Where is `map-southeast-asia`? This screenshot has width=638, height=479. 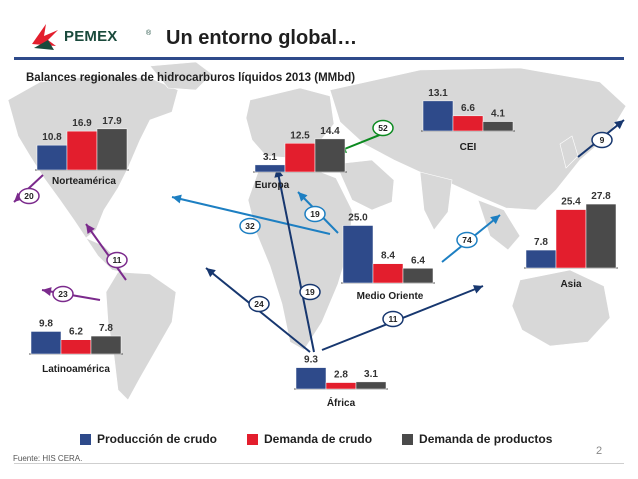
map-southeast-asia is located at coordinates (499, 225).